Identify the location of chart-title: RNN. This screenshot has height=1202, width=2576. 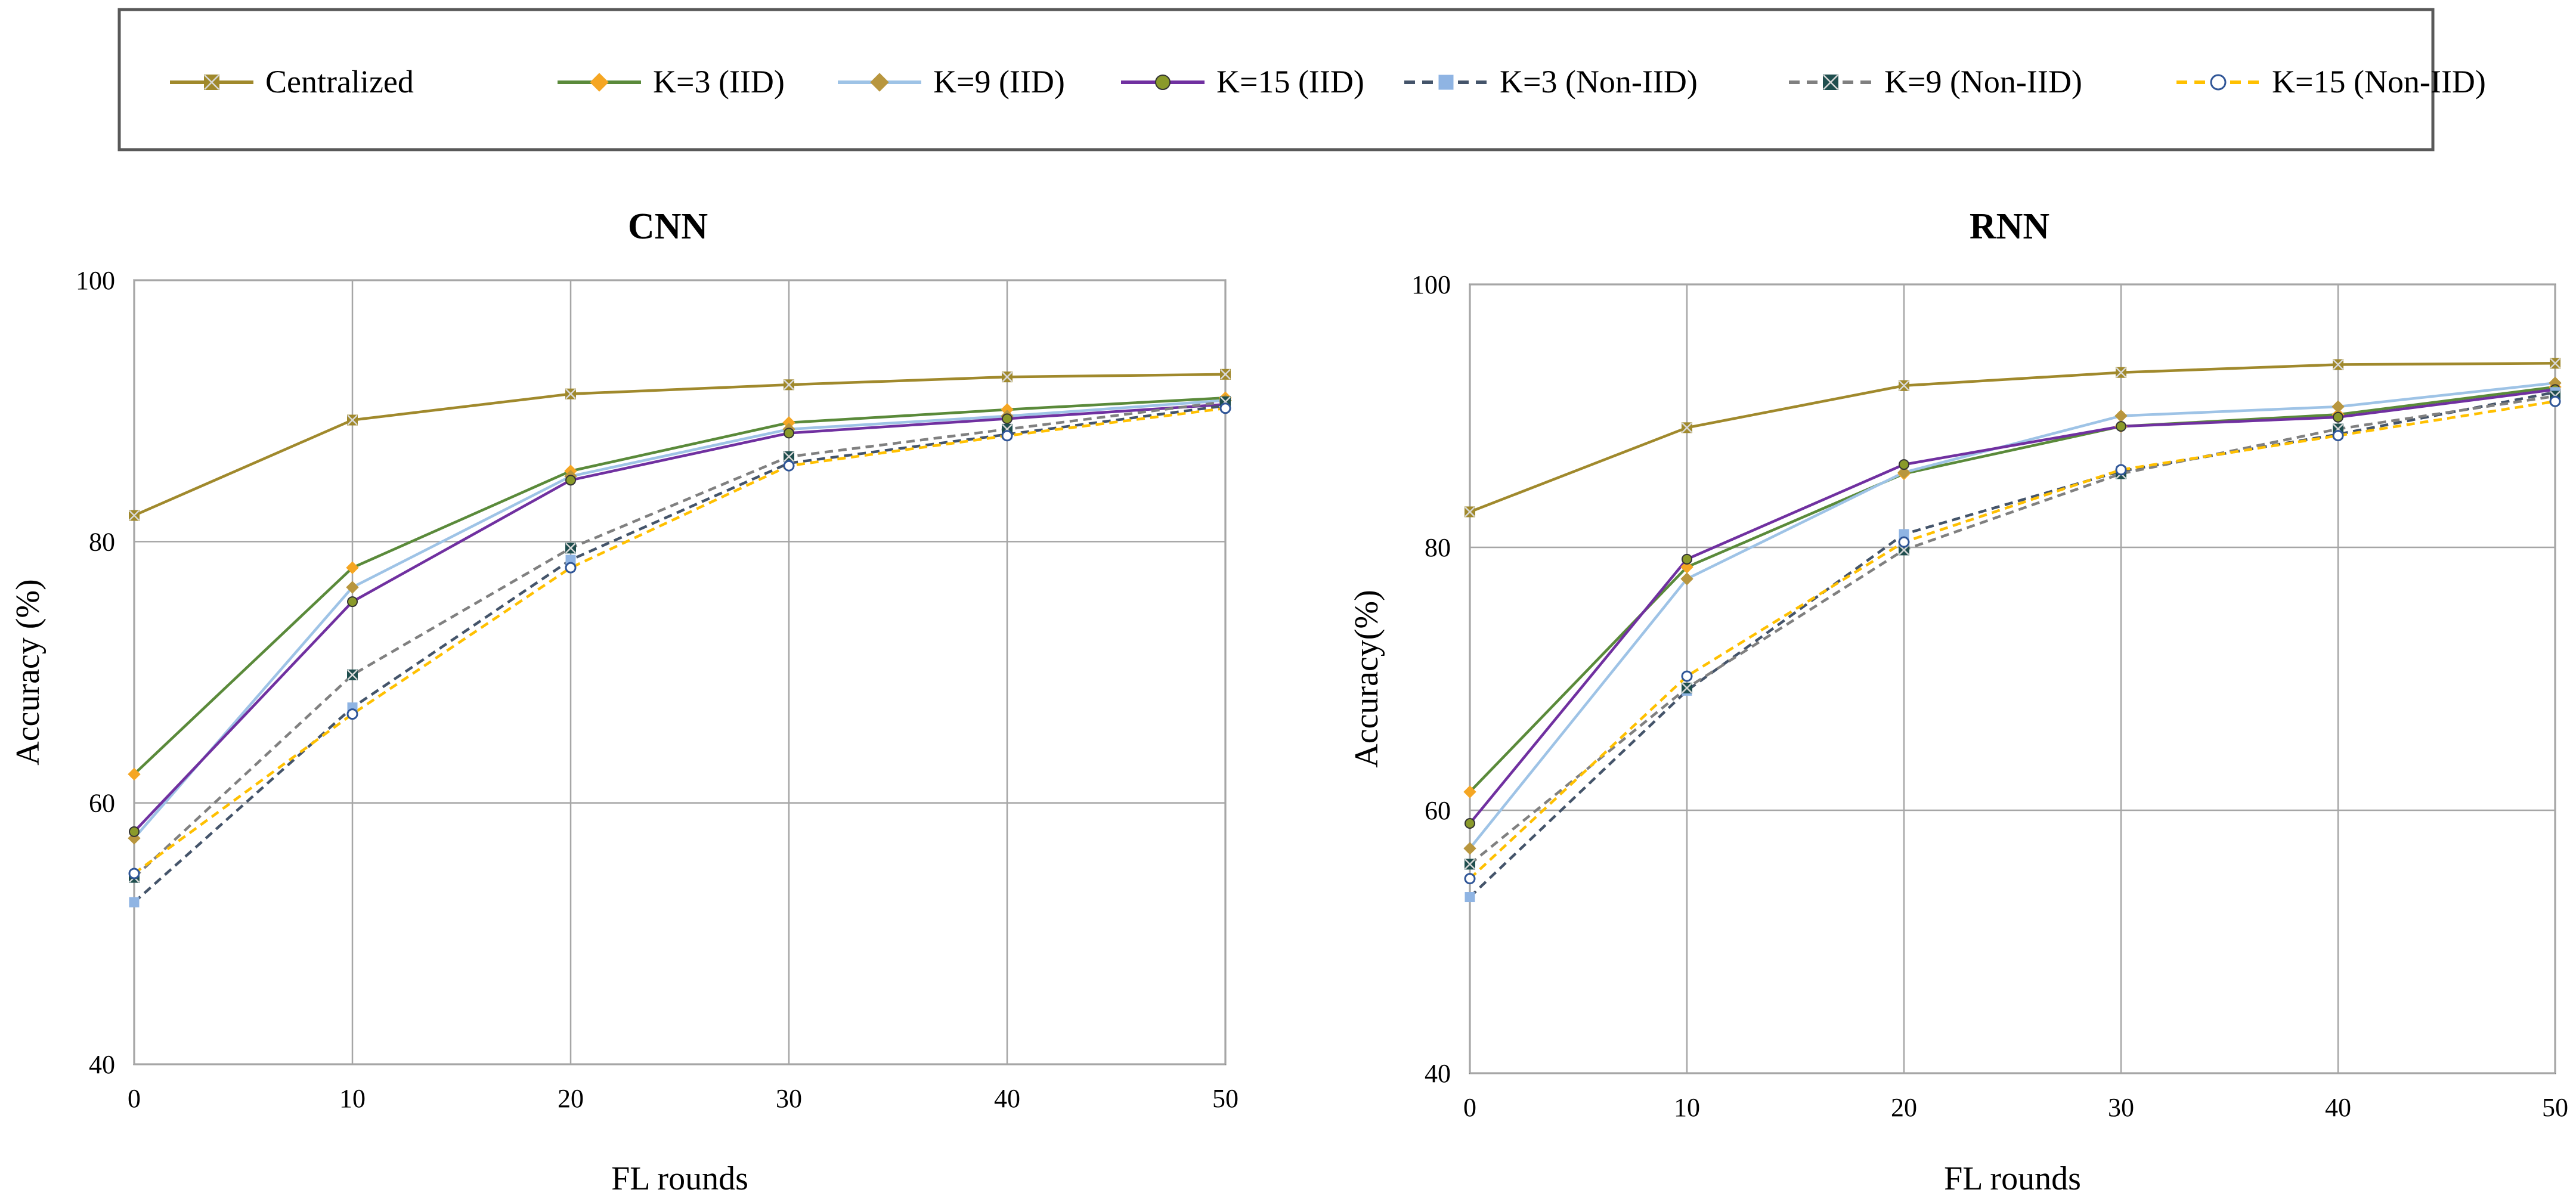
(2009, 226).